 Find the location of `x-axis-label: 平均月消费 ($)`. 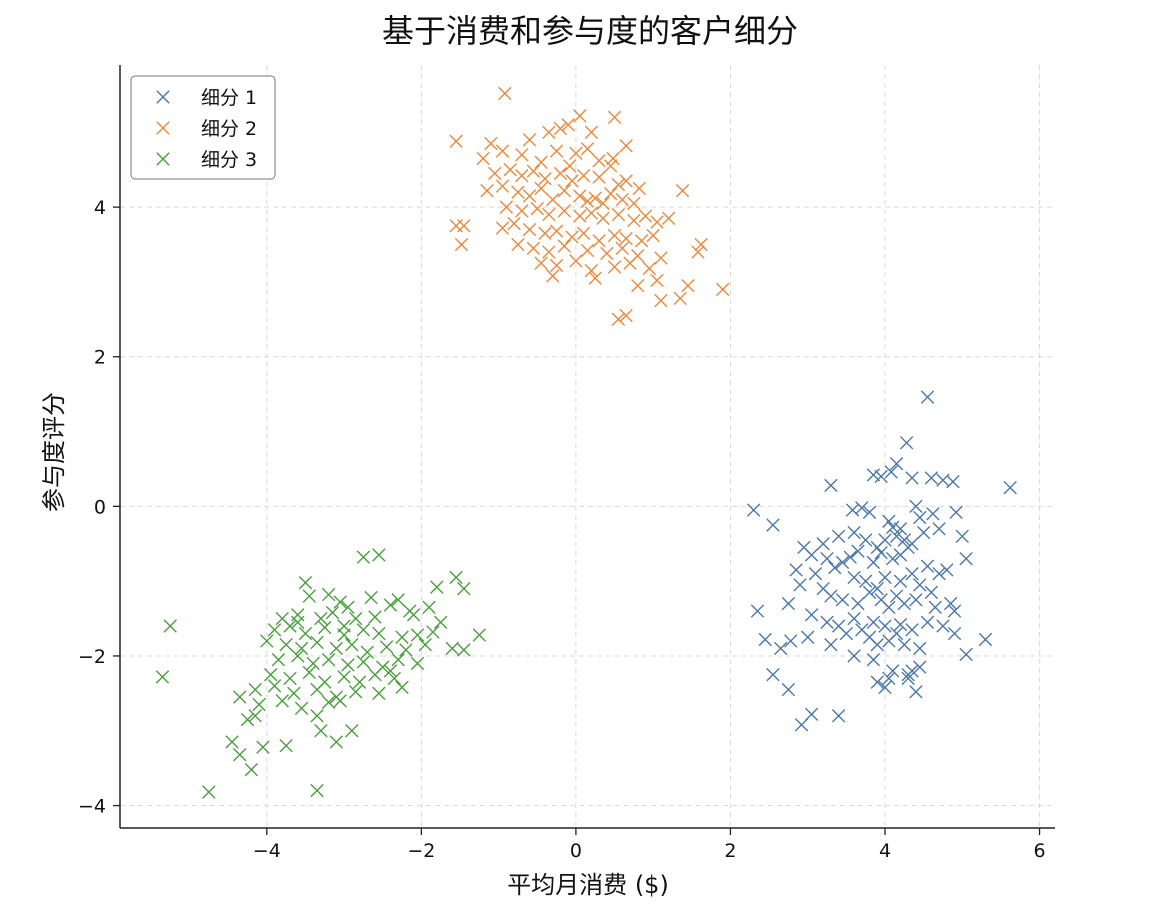

x-axis-label: 平均月消费 ($) is located at coordinates (588, 885).